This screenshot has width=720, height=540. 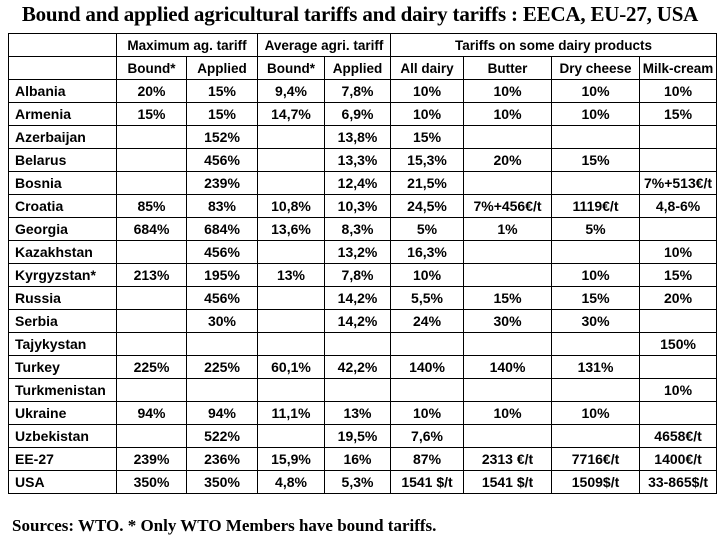 What do you see at coordinates (62, 137) in the screenshot?
I see `country-cell: Azerbaijan` at bounding box center [62, 137].